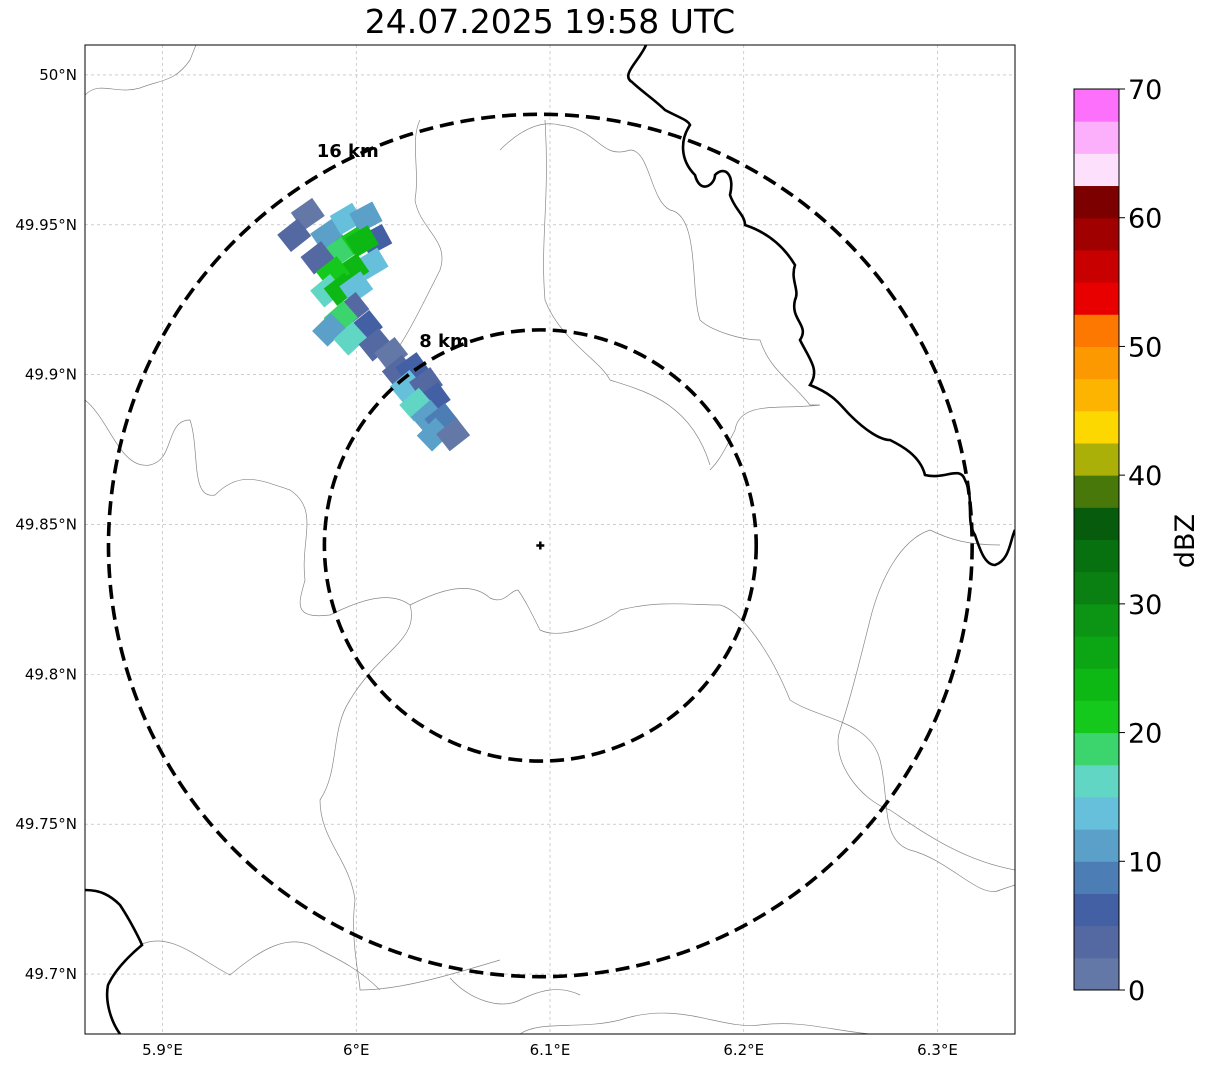 This screenshot has height=1069, width=1207. What do you see at coordinates (1145, 476) in the screenshot?
I see `colorbar-tick-label: 40` at bounding box center [1145, 476].